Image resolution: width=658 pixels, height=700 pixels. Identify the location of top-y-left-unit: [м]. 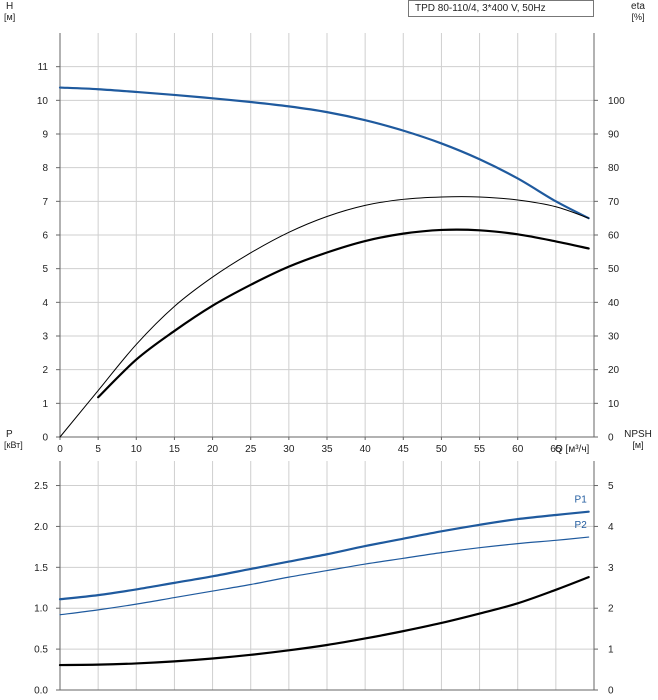
(9, 17).